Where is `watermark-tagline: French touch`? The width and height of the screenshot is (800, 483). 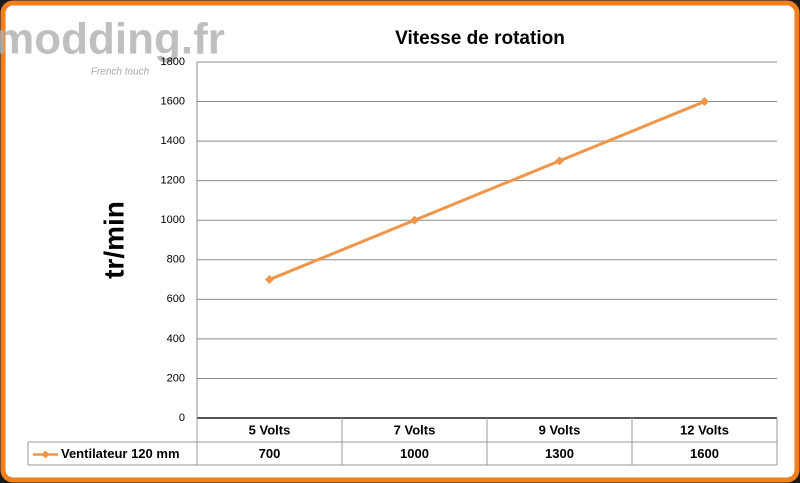
watermark-tagline: French touch is located at coordinates (120, 72).